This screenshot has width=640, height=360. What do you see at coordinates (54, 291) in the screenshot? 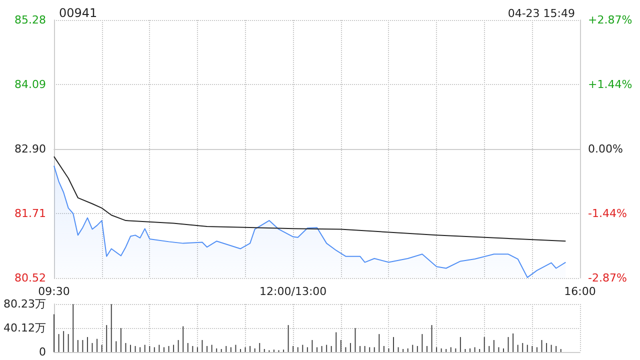
I see `x-tick-label: 09:30` at bounding box center [54, 291].